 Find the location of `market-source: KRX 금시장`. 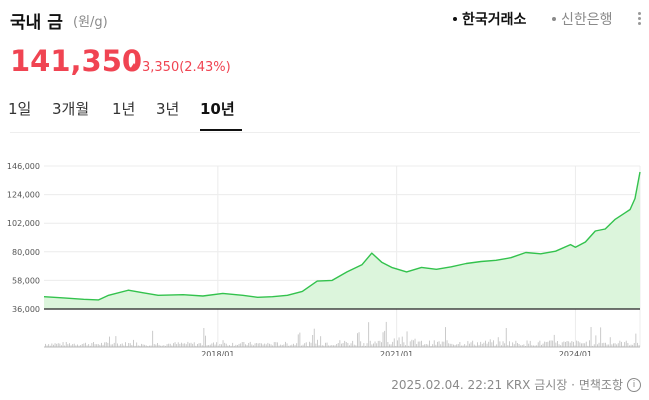

market-source: KRX 금시장 is located at coordinates (536, 385).